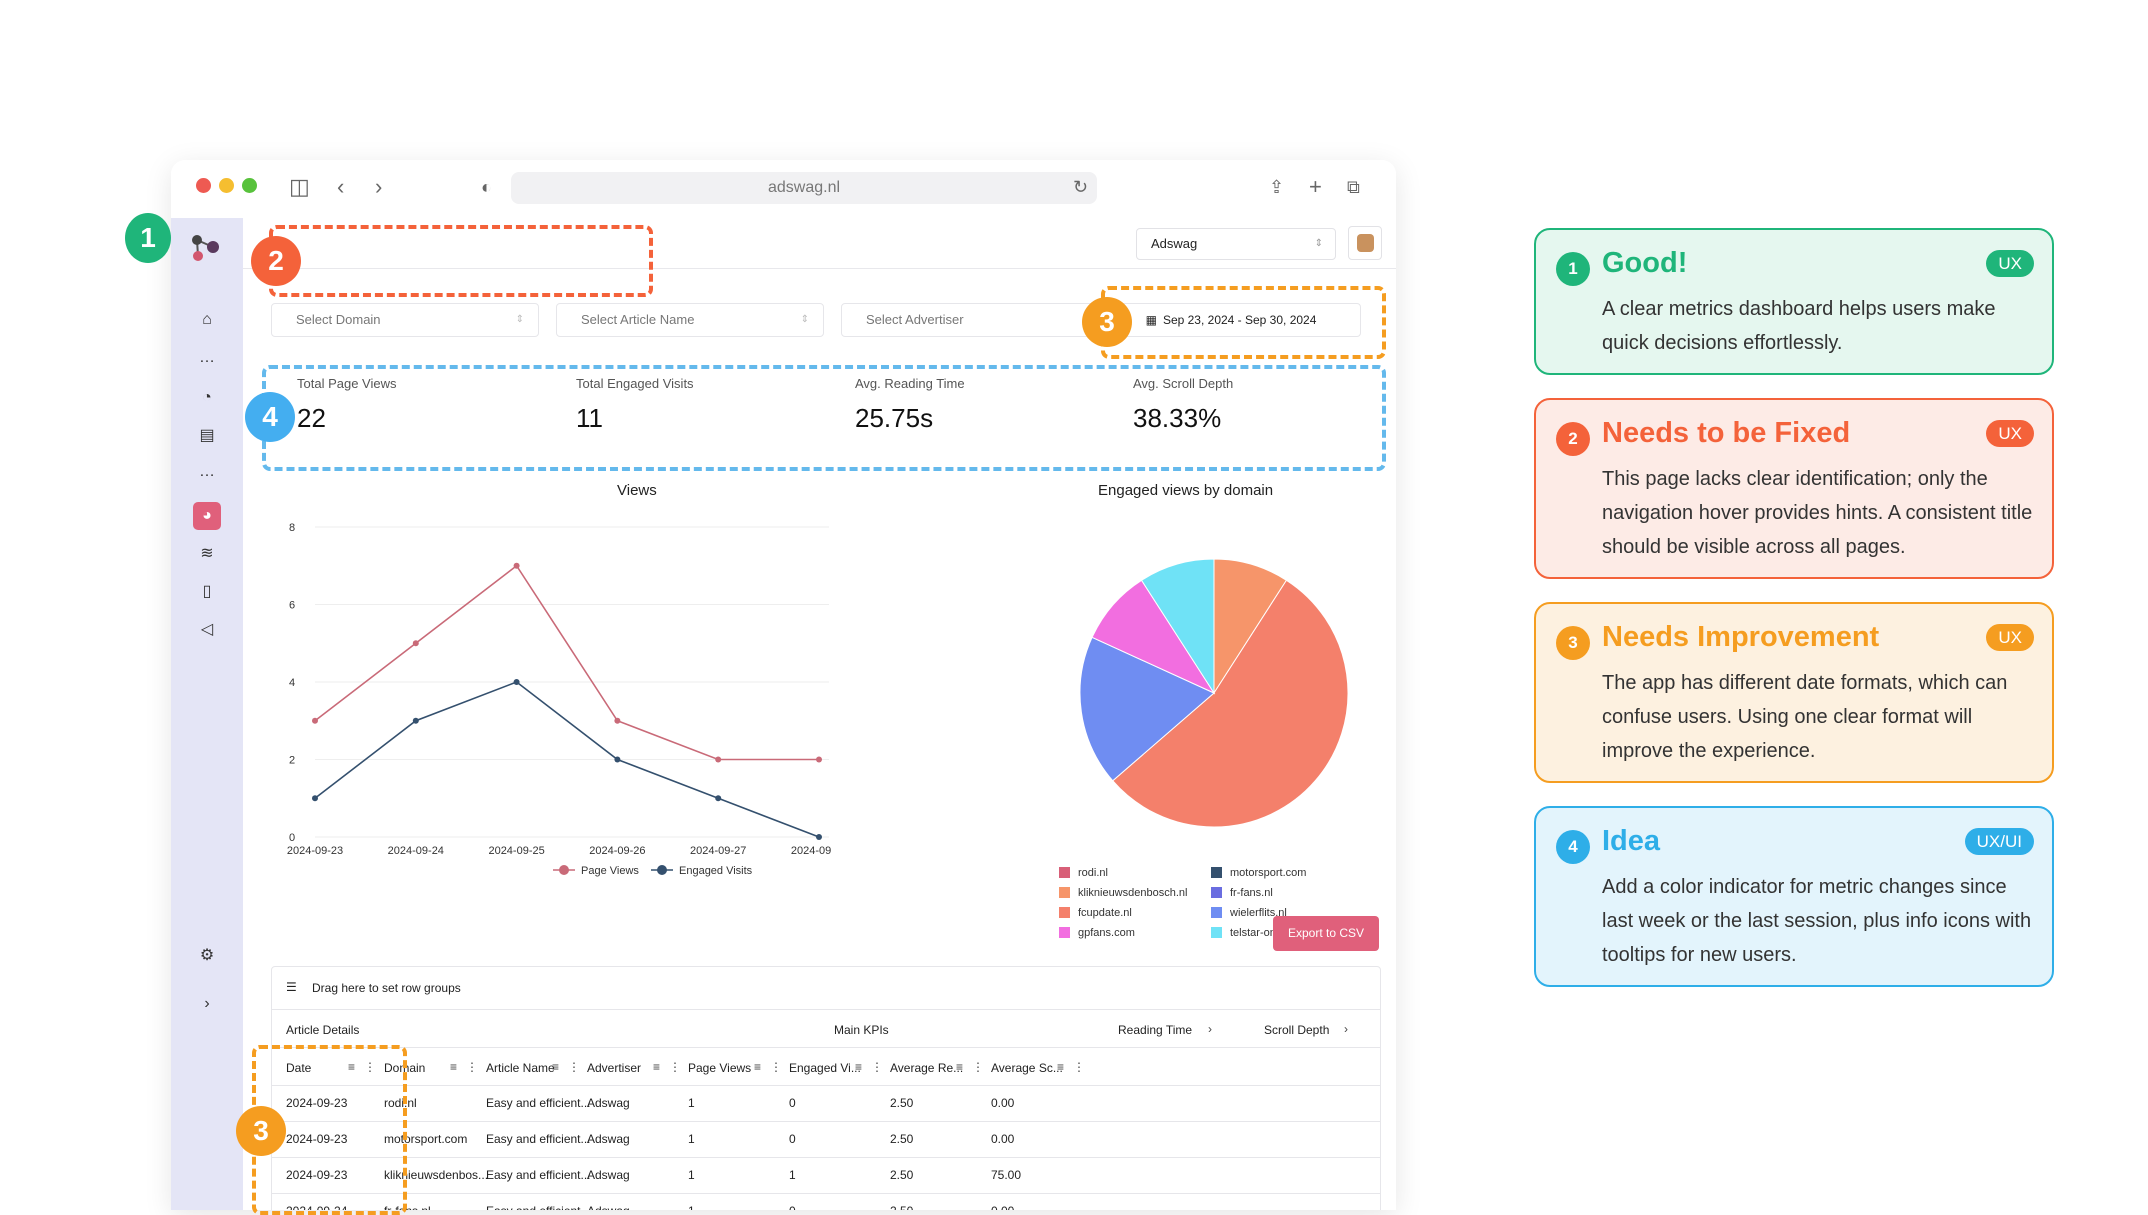 This screenshot has width=2148, height=1215. What do you see at coordinates (207, 319) in the screenshot?
I see `home-icon: ⌂` at bounding box center [207, 319].